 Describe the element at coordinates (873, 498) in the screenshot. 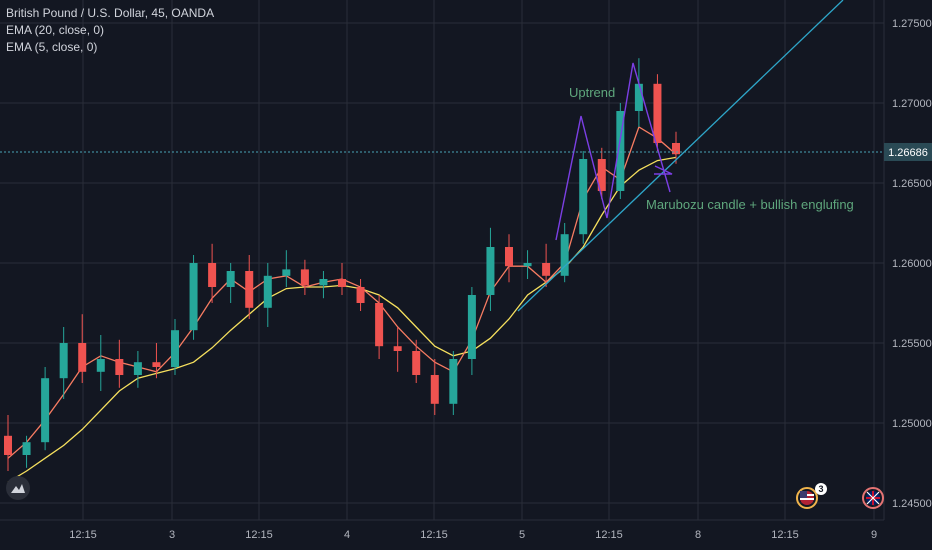

I see `uk-flag-event-icon` at that location.